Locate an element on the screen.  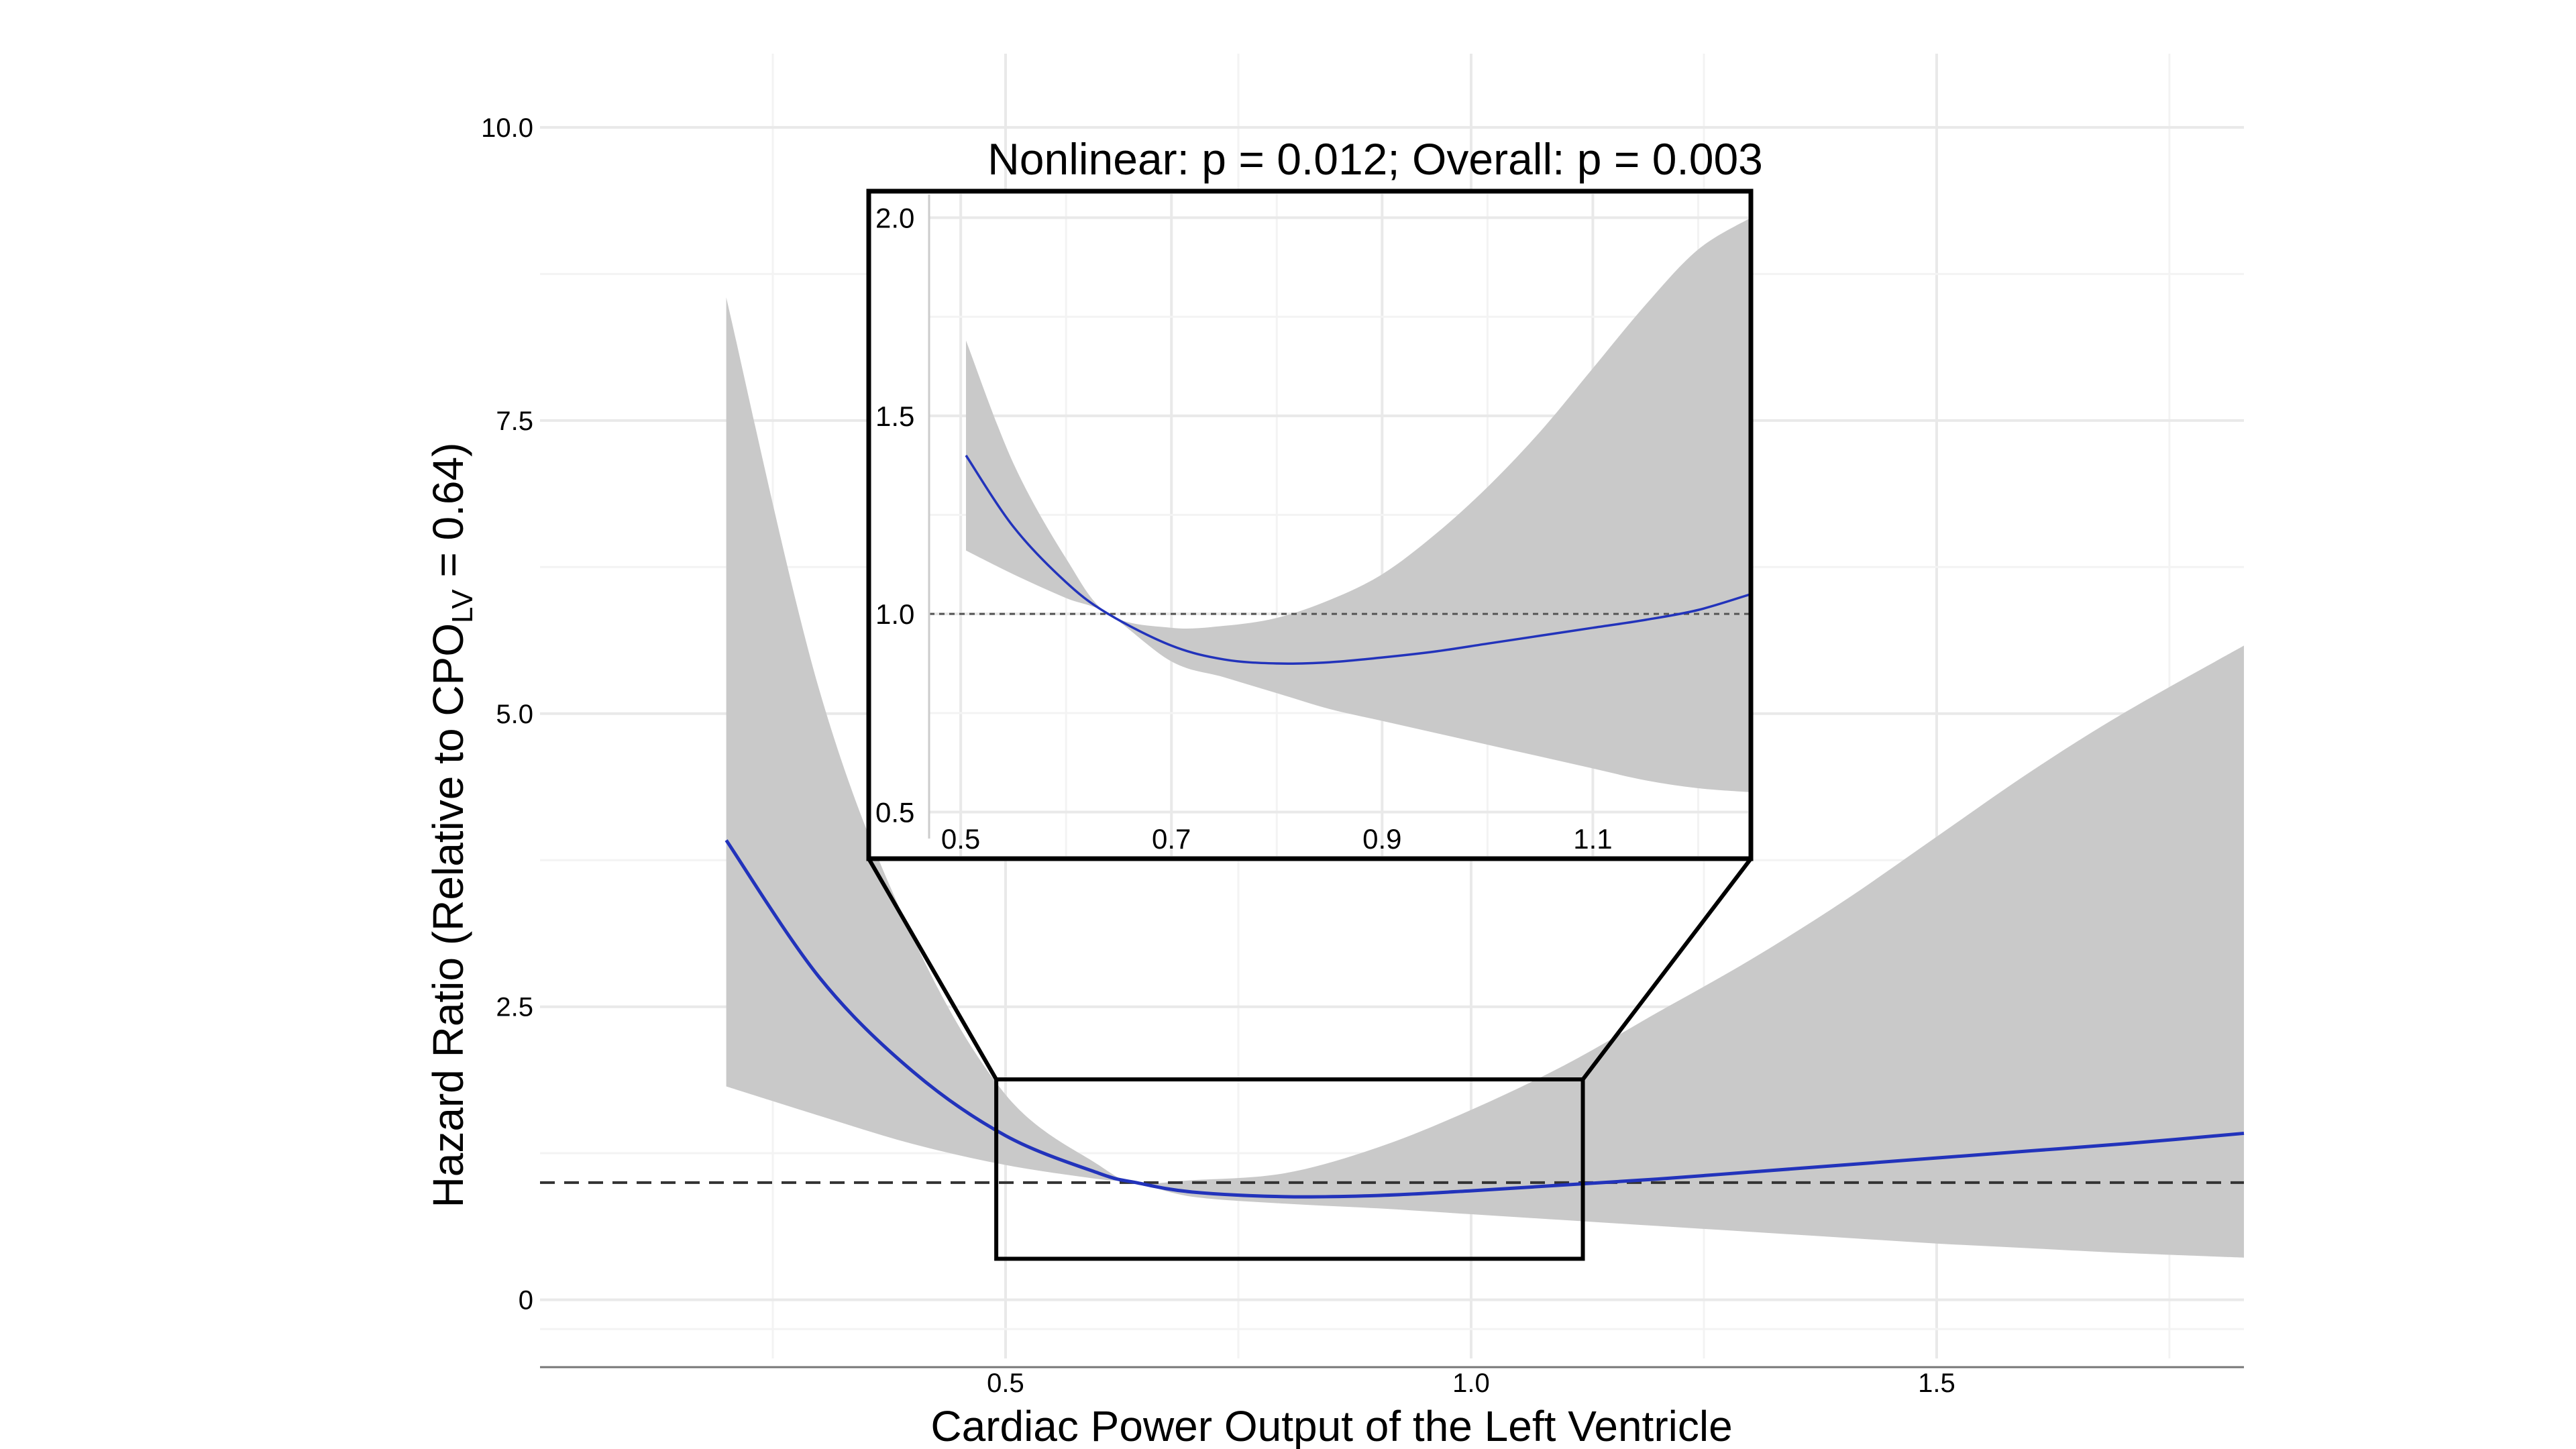
inset-y-tick-label: 2.0 is located at coordinates (894, 218).